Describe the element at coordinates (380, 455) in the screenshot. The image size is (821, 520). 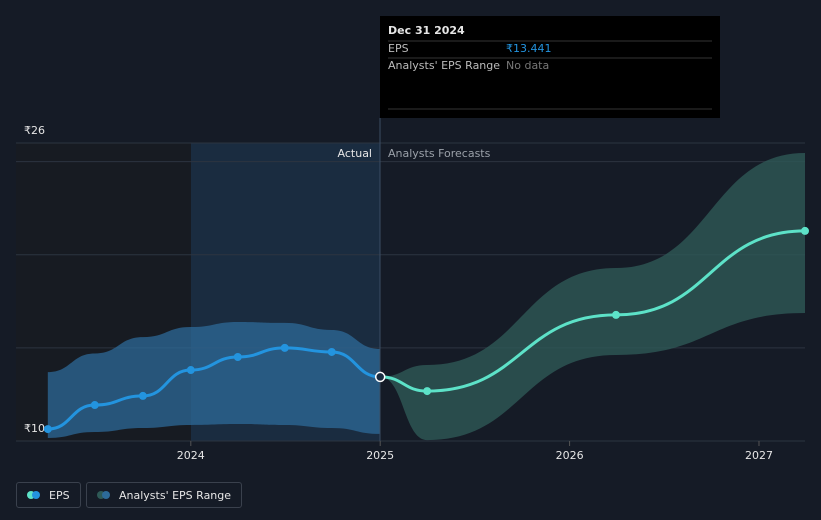
I see `x-tick-label: 2025` at that location.